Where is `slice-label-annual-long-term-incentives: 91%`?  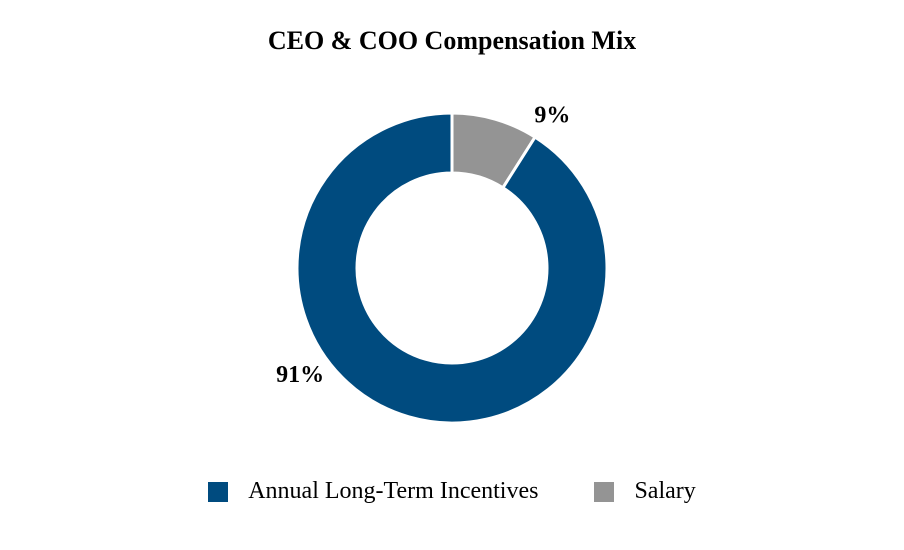 slice-label-annual-long-term-incentives: 91% is located at coordinates (300, 375).